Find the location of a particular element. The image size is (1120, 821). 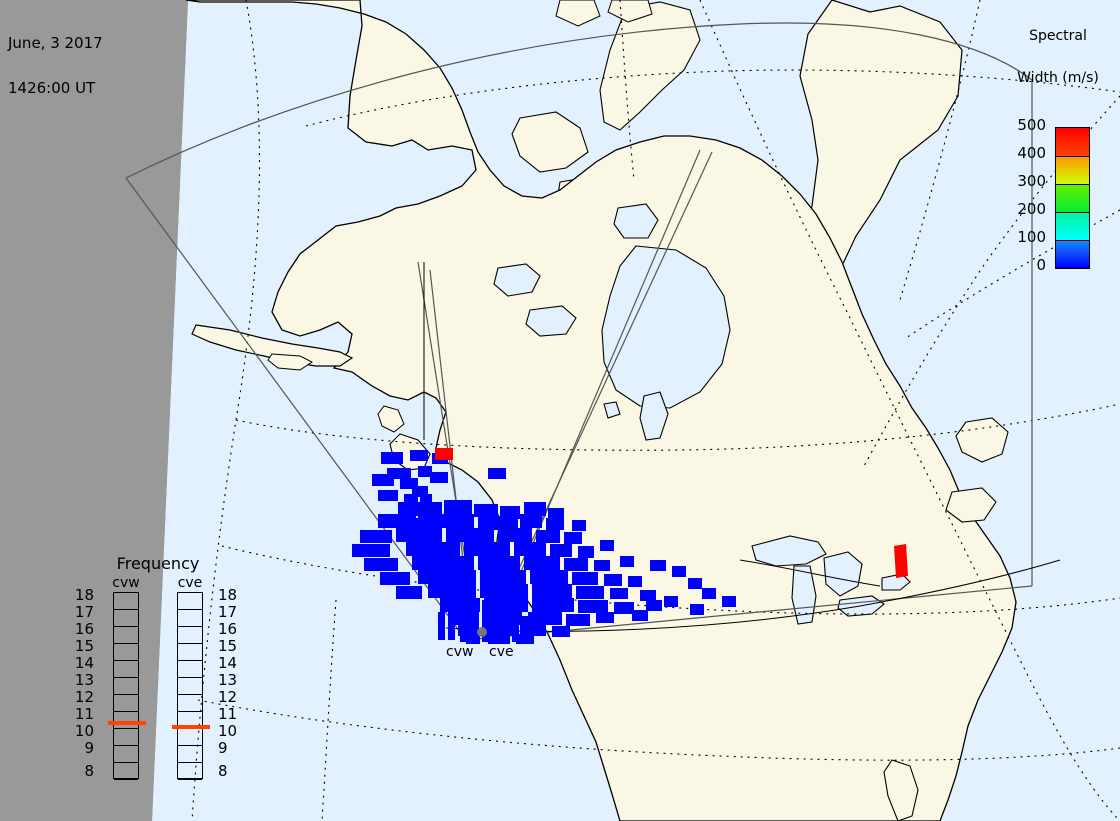

frequency-marker-cve is located at coordinates (191, 727).